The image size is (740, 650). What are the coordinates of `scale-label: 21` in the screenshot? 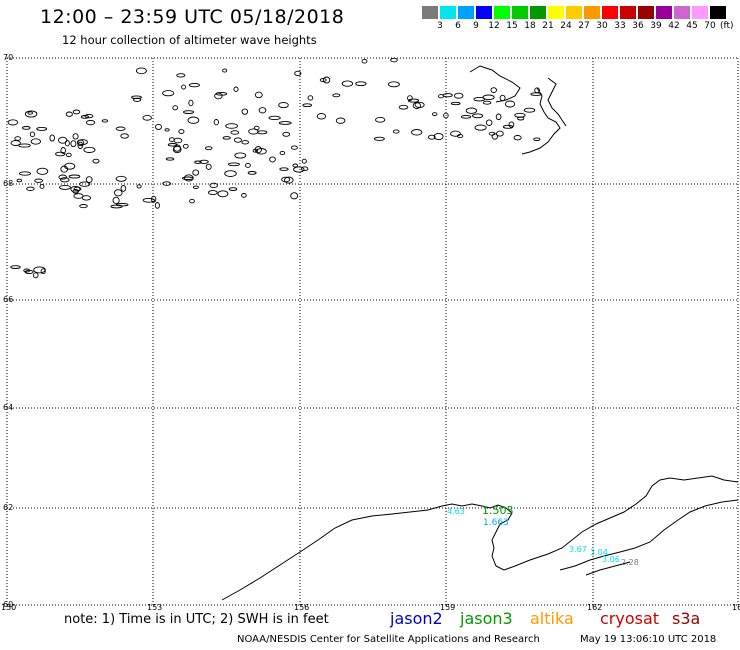 It's located at (548, 26).